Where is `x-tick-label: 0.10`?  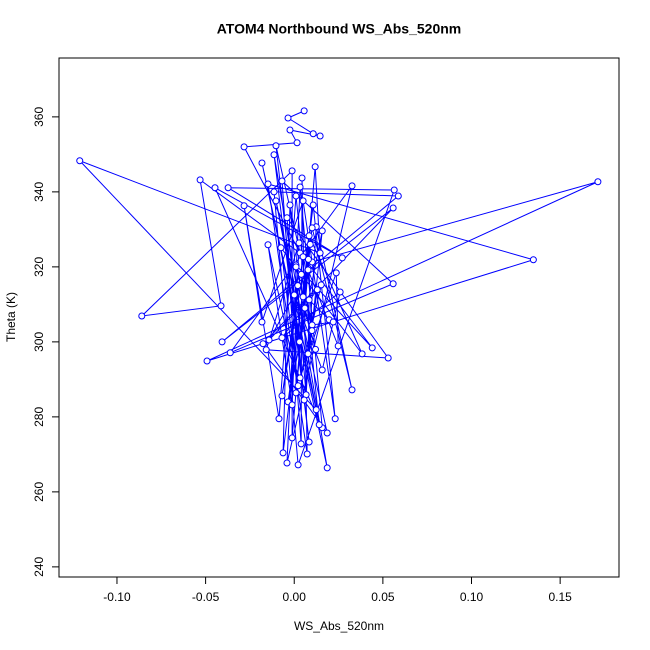
x-tick-label: 0.10 is located at coordinates (472, 597).